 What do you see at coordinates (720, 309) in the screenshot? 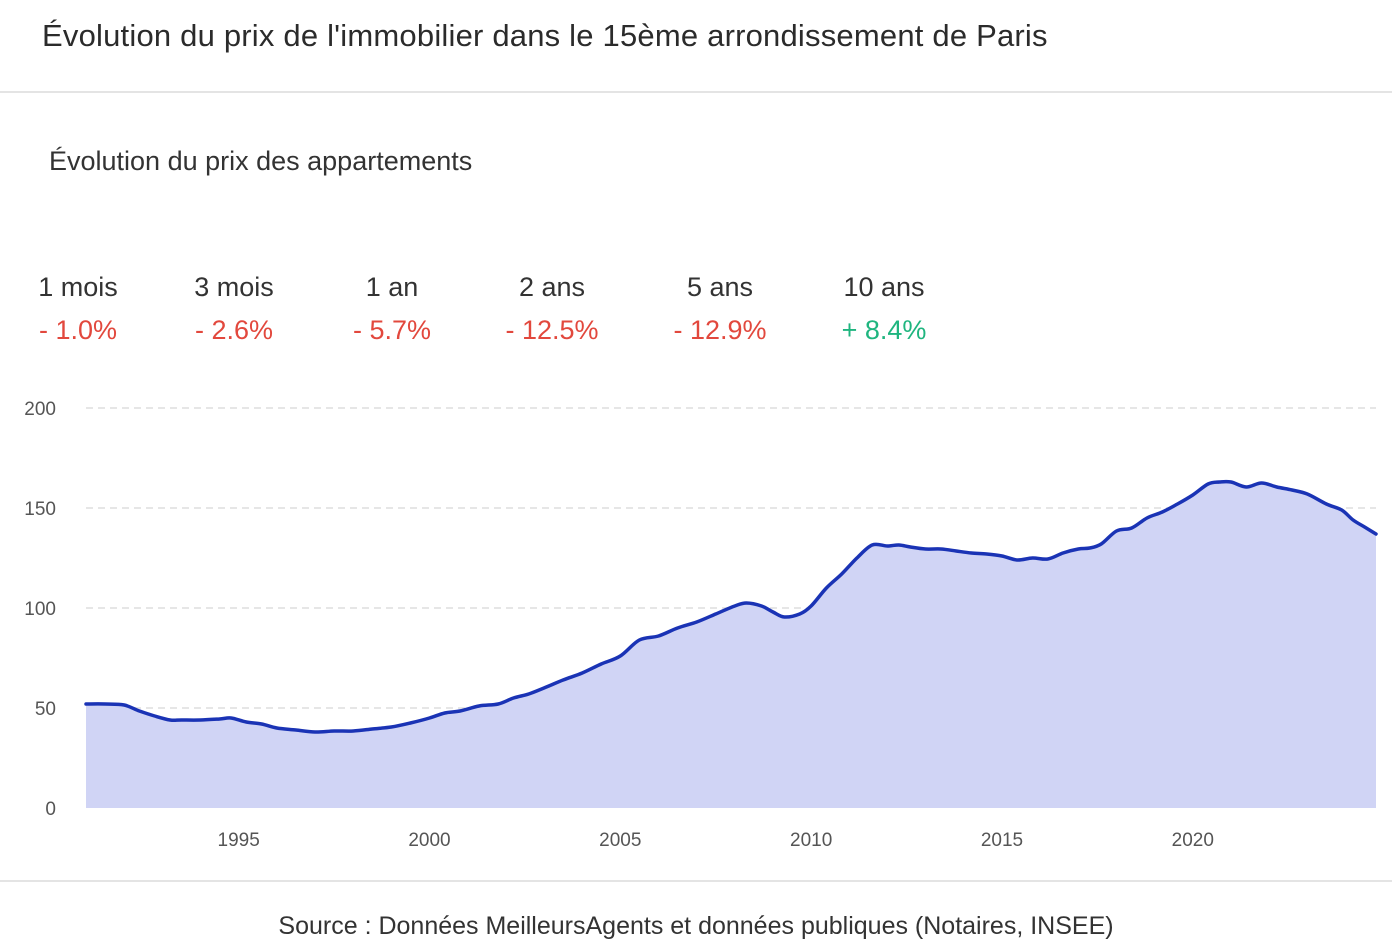
I see `stat-5-years: 5 ans - 12.9%` at bounding box center [720, 309].